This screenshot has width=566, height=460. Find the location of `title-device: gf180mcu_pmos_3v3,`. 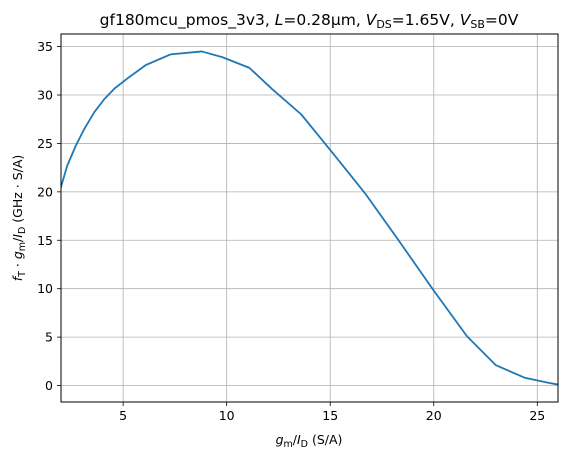

title-device: gf180mcu_pmos_3v3, is located at coordinates (187, 20).